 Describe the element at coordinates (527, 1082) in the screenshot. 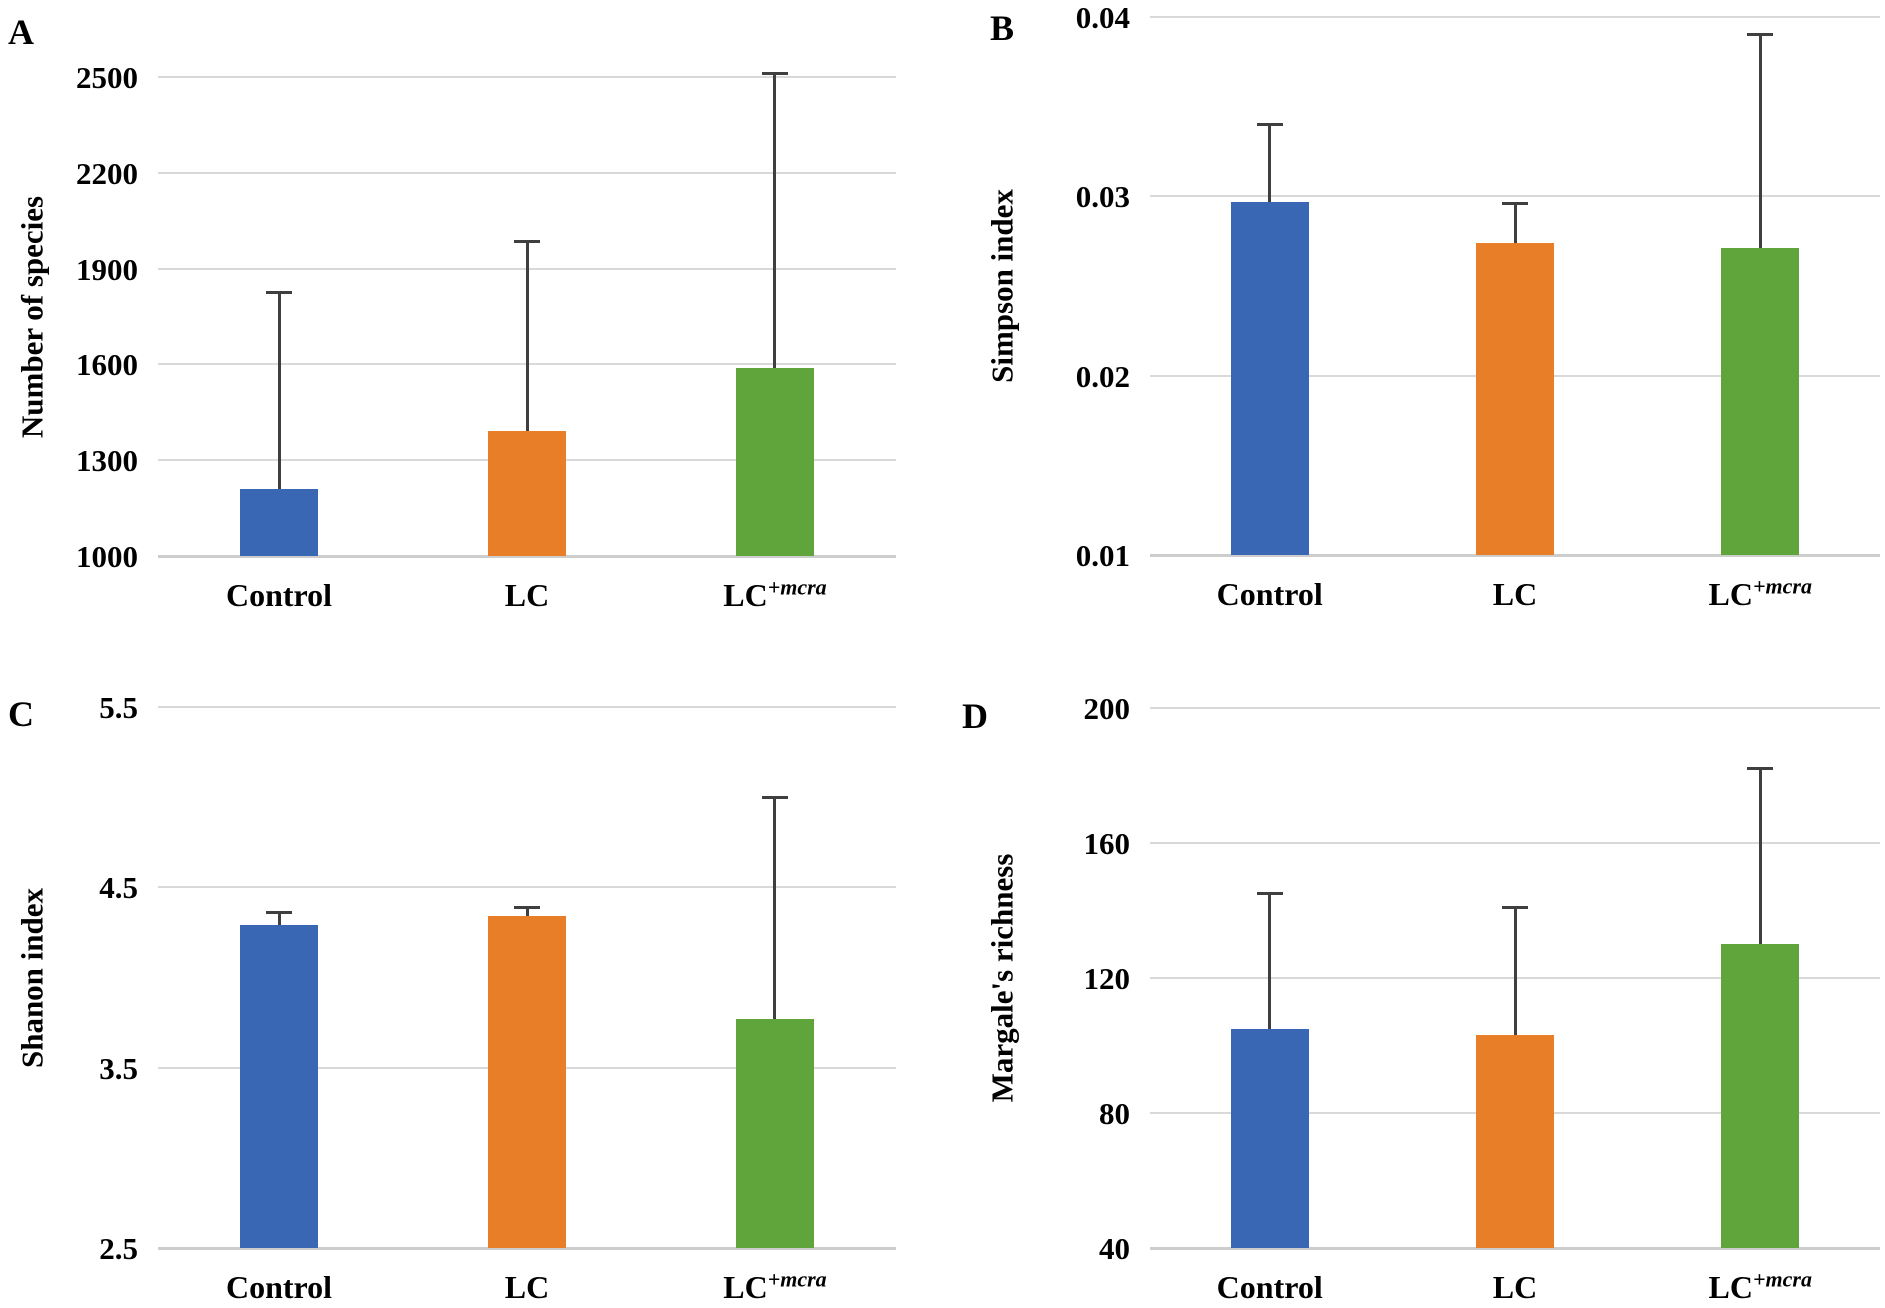

I see `bar-c-lc` at that location.